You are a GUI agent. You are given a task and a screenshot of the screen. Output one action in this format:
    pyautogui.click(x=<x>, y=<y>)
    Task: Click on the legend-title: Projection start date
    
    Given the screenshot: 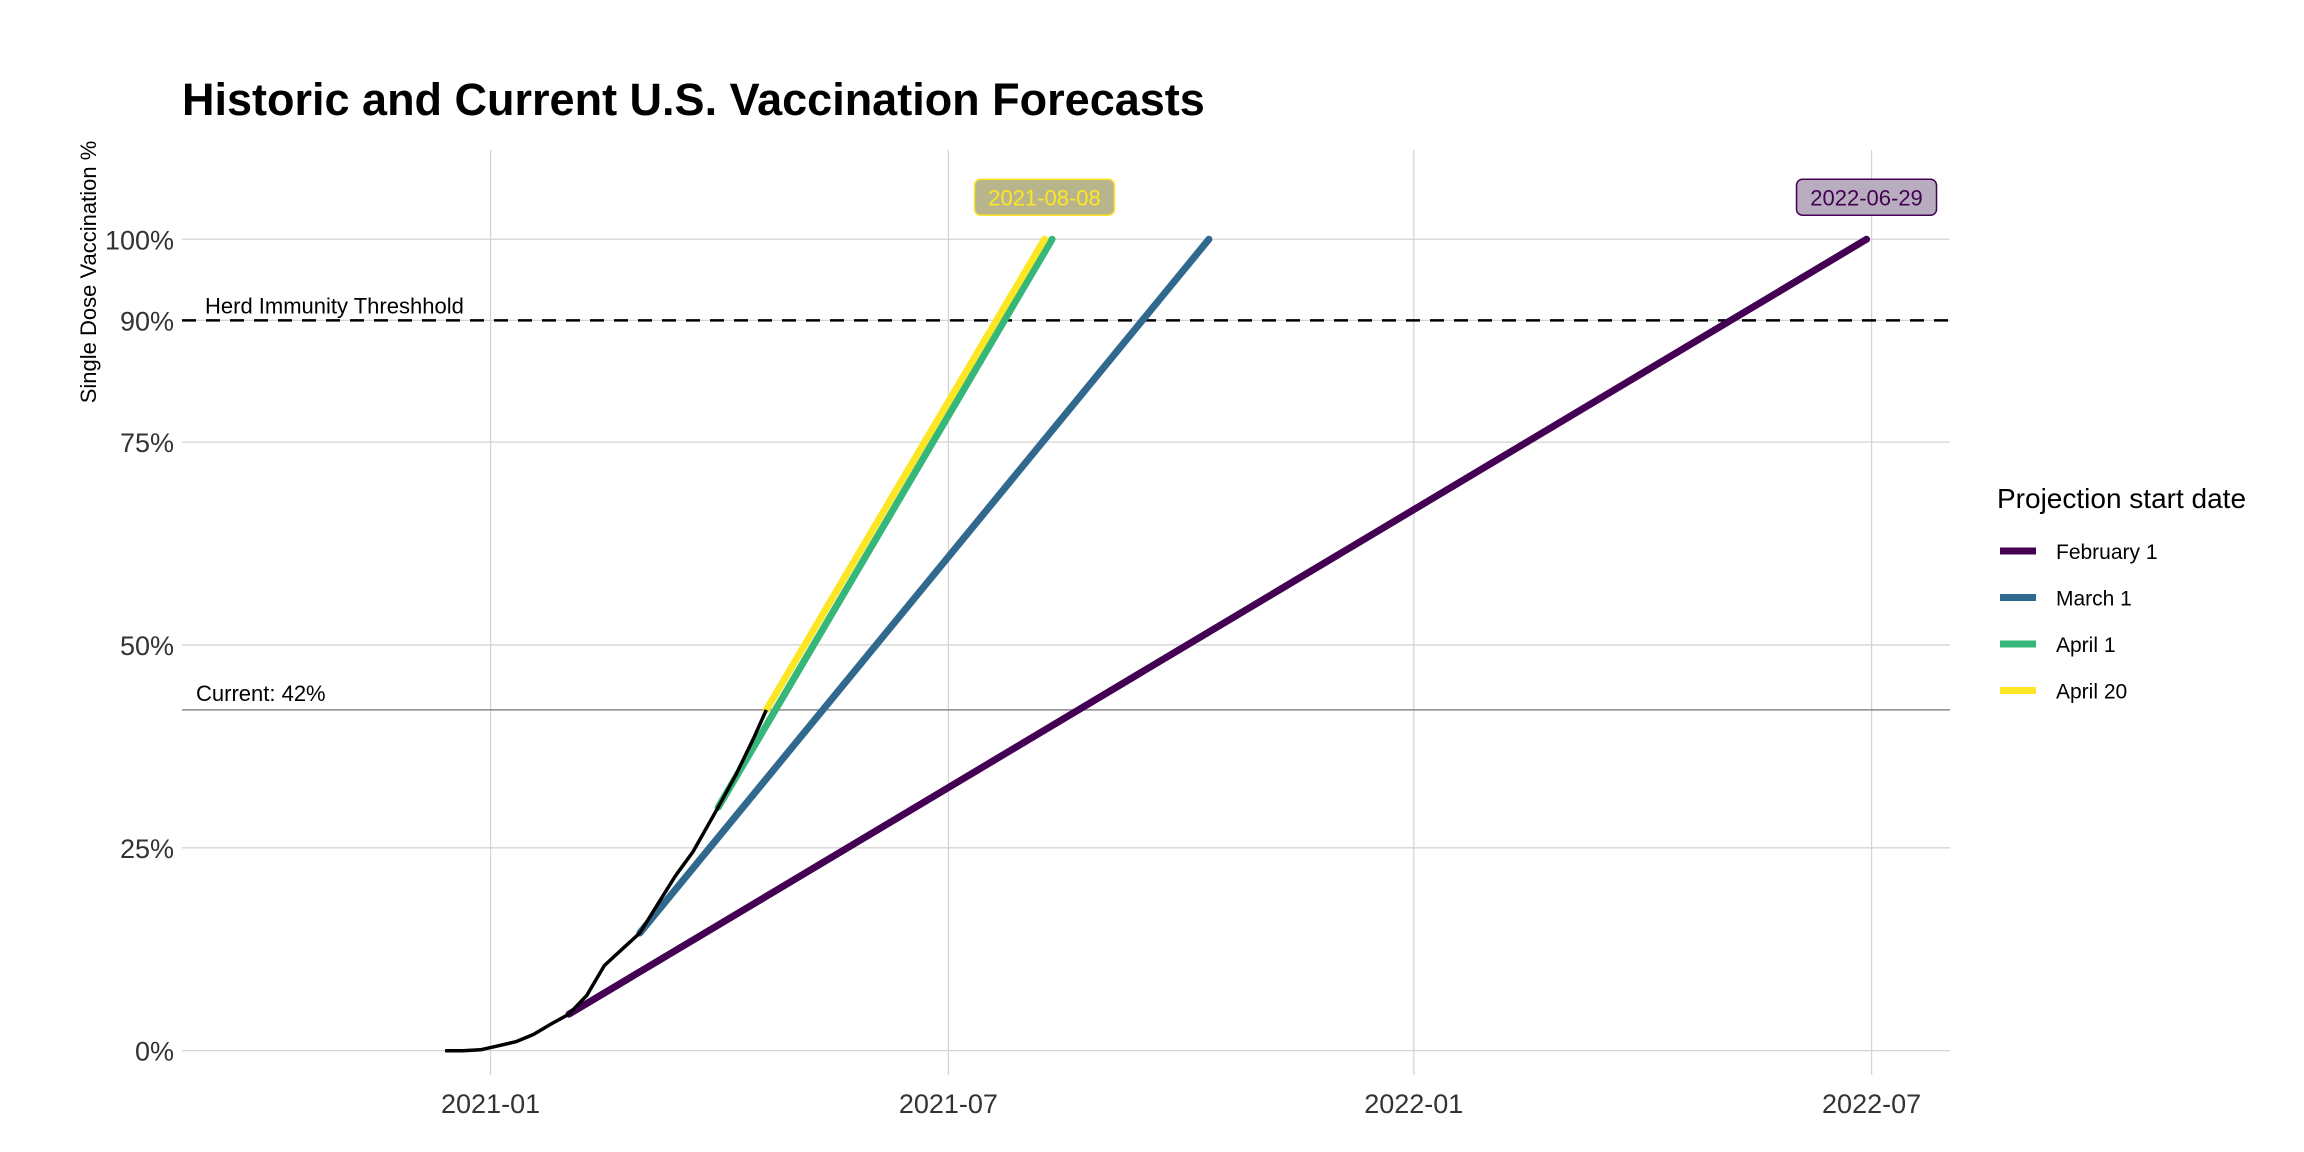 What is the action you would take?
    pyautogui.click(x=2121, y=498)
    